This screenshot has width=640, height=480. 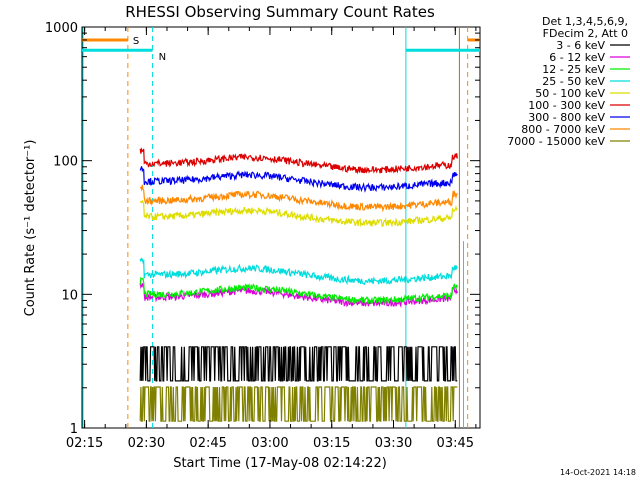 What do you see at coordinates (585, 33) in the screenshot?
I see `legend-header: FDecim 2, Att 0` at bounding box center [585, 33].